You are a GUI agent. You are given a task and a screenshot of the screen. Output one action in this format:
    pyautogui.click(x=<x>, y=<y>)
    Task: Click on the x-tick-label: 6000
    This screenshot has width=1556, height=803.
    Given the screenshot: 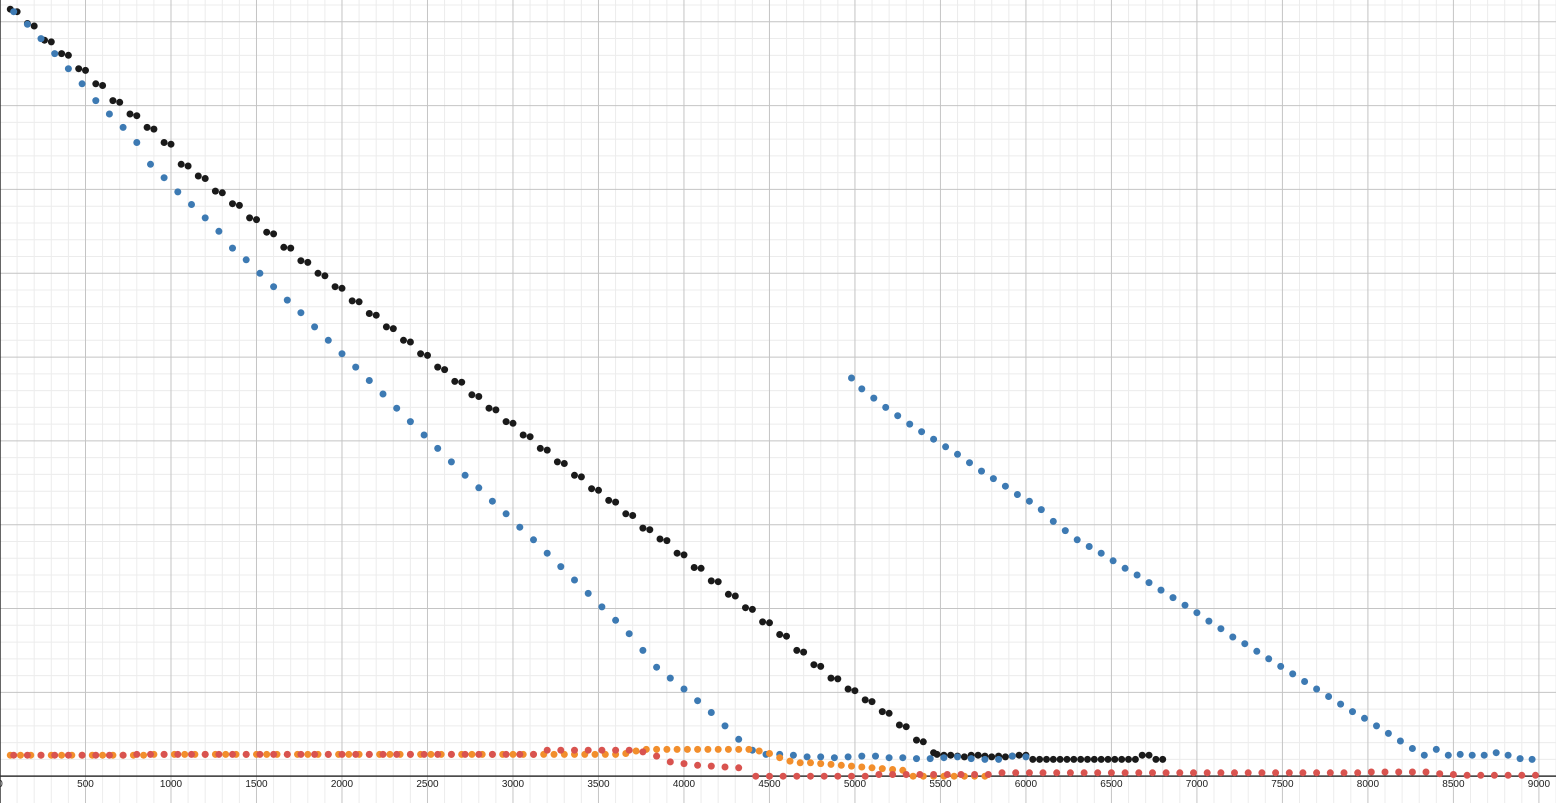 What is the action you would take?
    pyautogui.click(x=1026, y=784)
    